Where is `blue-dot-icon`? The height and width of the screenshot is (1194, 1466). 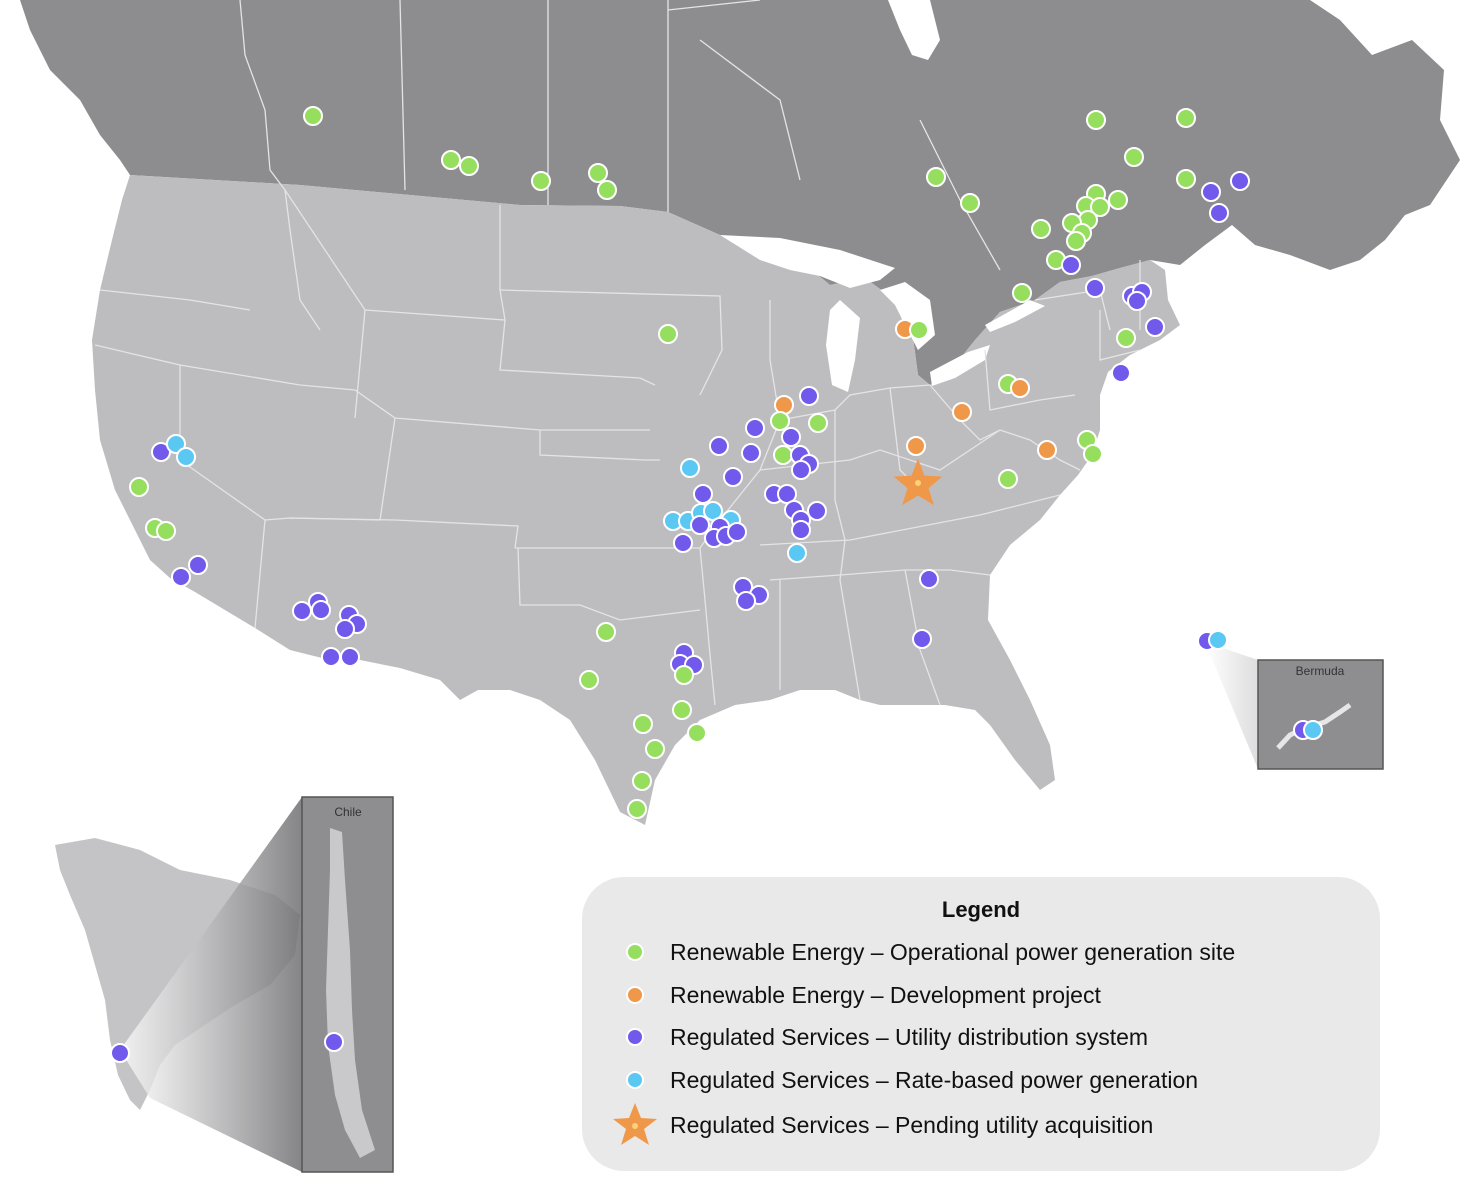 blue-dot-icon is located at coordinates (635, 1080).